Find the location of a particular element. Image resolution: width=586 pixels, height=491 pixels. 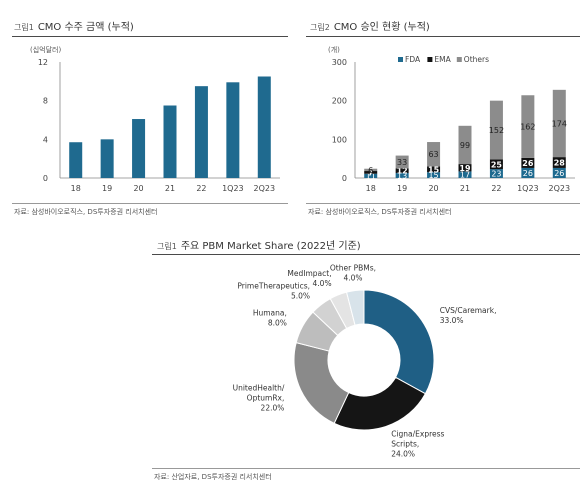

chart2-data-label: 11 is located at coordinates (371, 176).